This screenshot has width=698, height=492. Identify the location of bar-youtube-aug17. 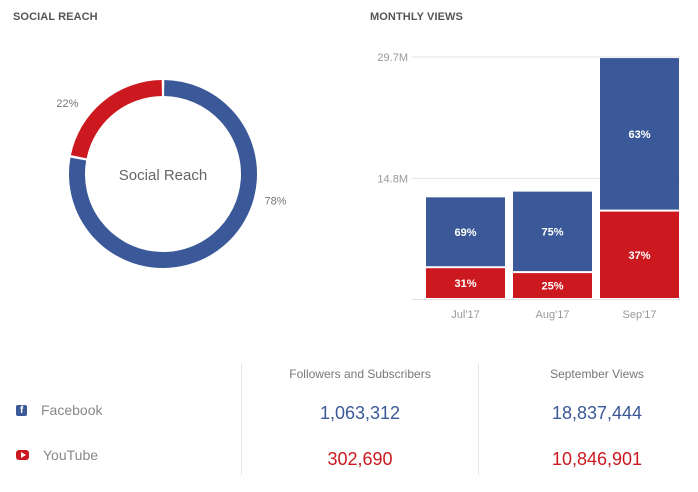
(552, 285).